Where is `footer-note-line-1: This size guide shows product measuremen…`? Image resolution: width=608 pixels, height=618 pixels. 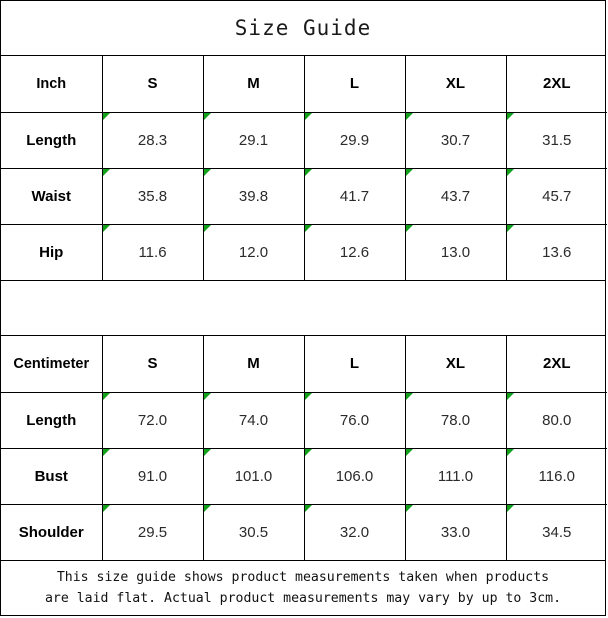
footer-note-line-1: This size guide shows product measuremen… is located at coordinates (303, 577).